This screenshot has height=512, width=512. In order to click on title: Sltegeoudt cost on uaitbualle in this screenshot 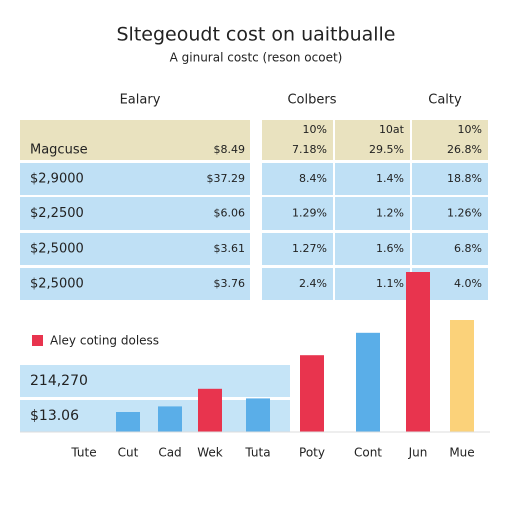, I will do `click(255, 35)`.